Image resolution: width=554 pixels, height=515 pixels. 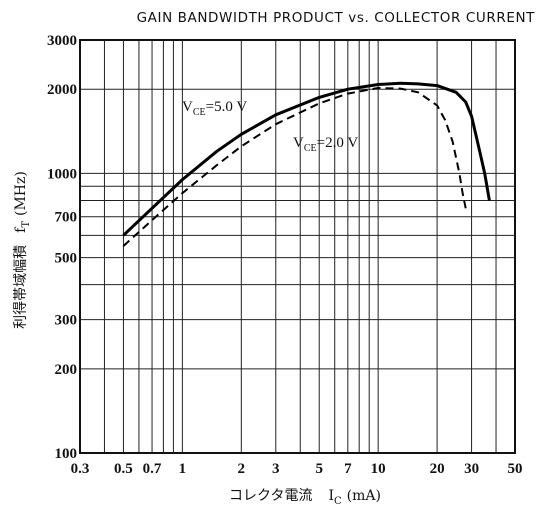 I want to click on x-tick-label: 0.5, so click(x=123, y=469).